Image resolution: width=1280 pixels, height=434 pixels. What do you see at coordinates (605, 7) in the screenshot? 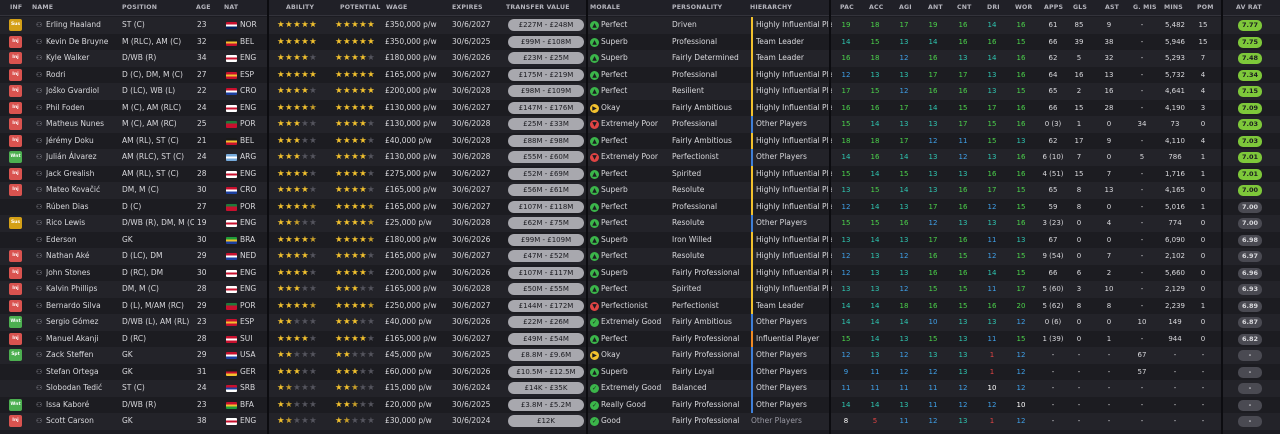
I see `col-header-morale: MORALE` at bounding box center [605, 7].